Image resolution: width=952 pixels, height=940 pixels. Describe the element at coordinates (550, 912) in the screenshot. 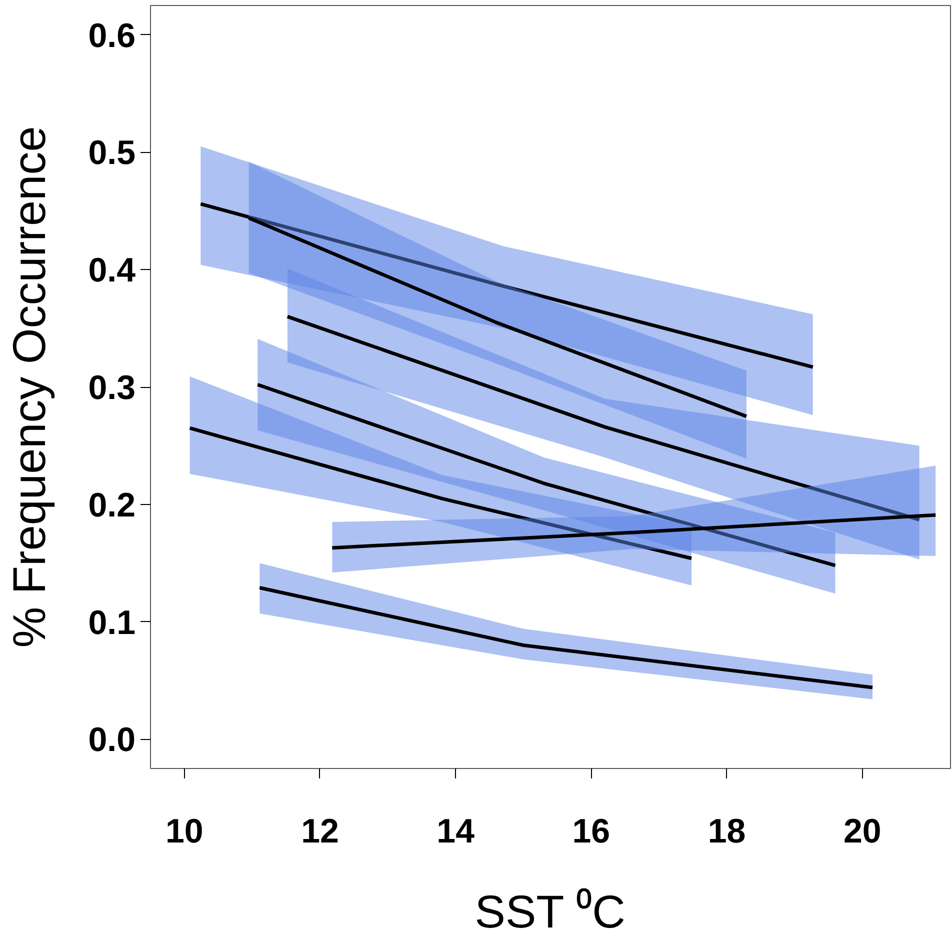

I see `x-axis-title: SST ⁰C` at that location.